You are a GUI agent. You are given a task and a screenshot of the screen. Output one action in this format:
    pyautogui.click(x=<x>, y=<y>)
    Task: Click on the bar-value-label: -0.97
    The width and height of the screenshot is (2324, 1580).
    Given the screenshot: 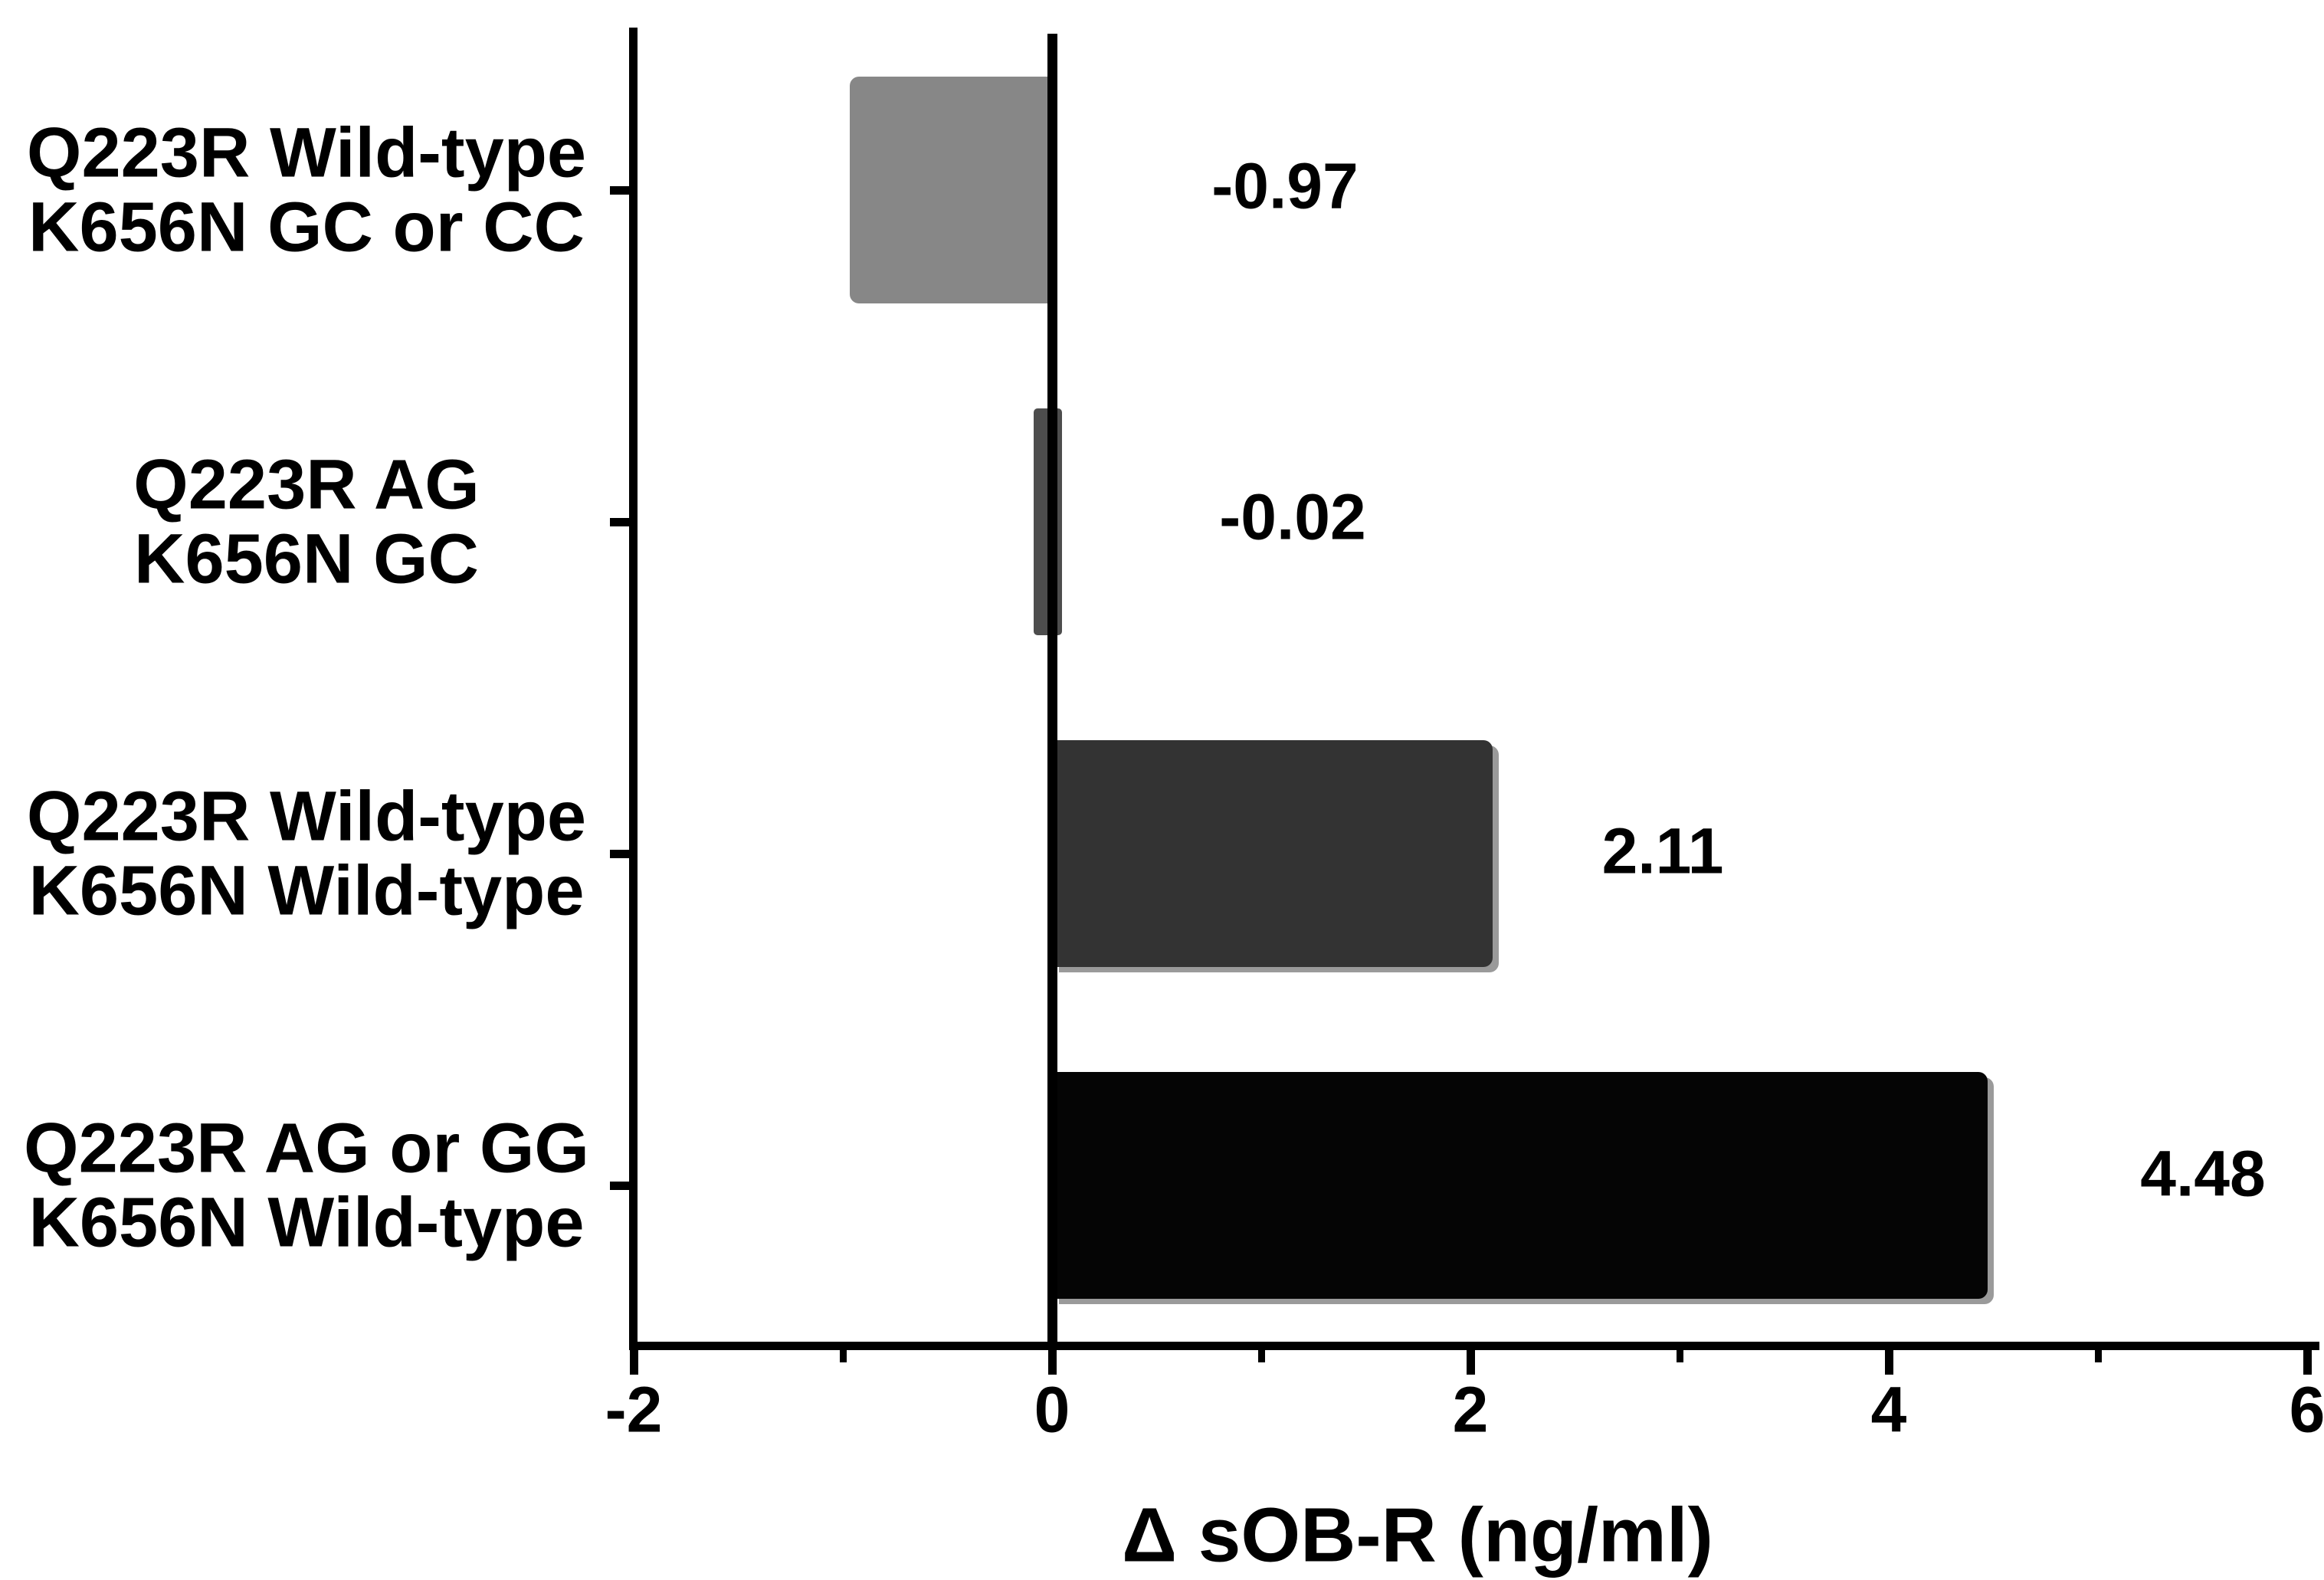 What is the action you would take?
    pyautogui.click(x=1285, y=186)
    